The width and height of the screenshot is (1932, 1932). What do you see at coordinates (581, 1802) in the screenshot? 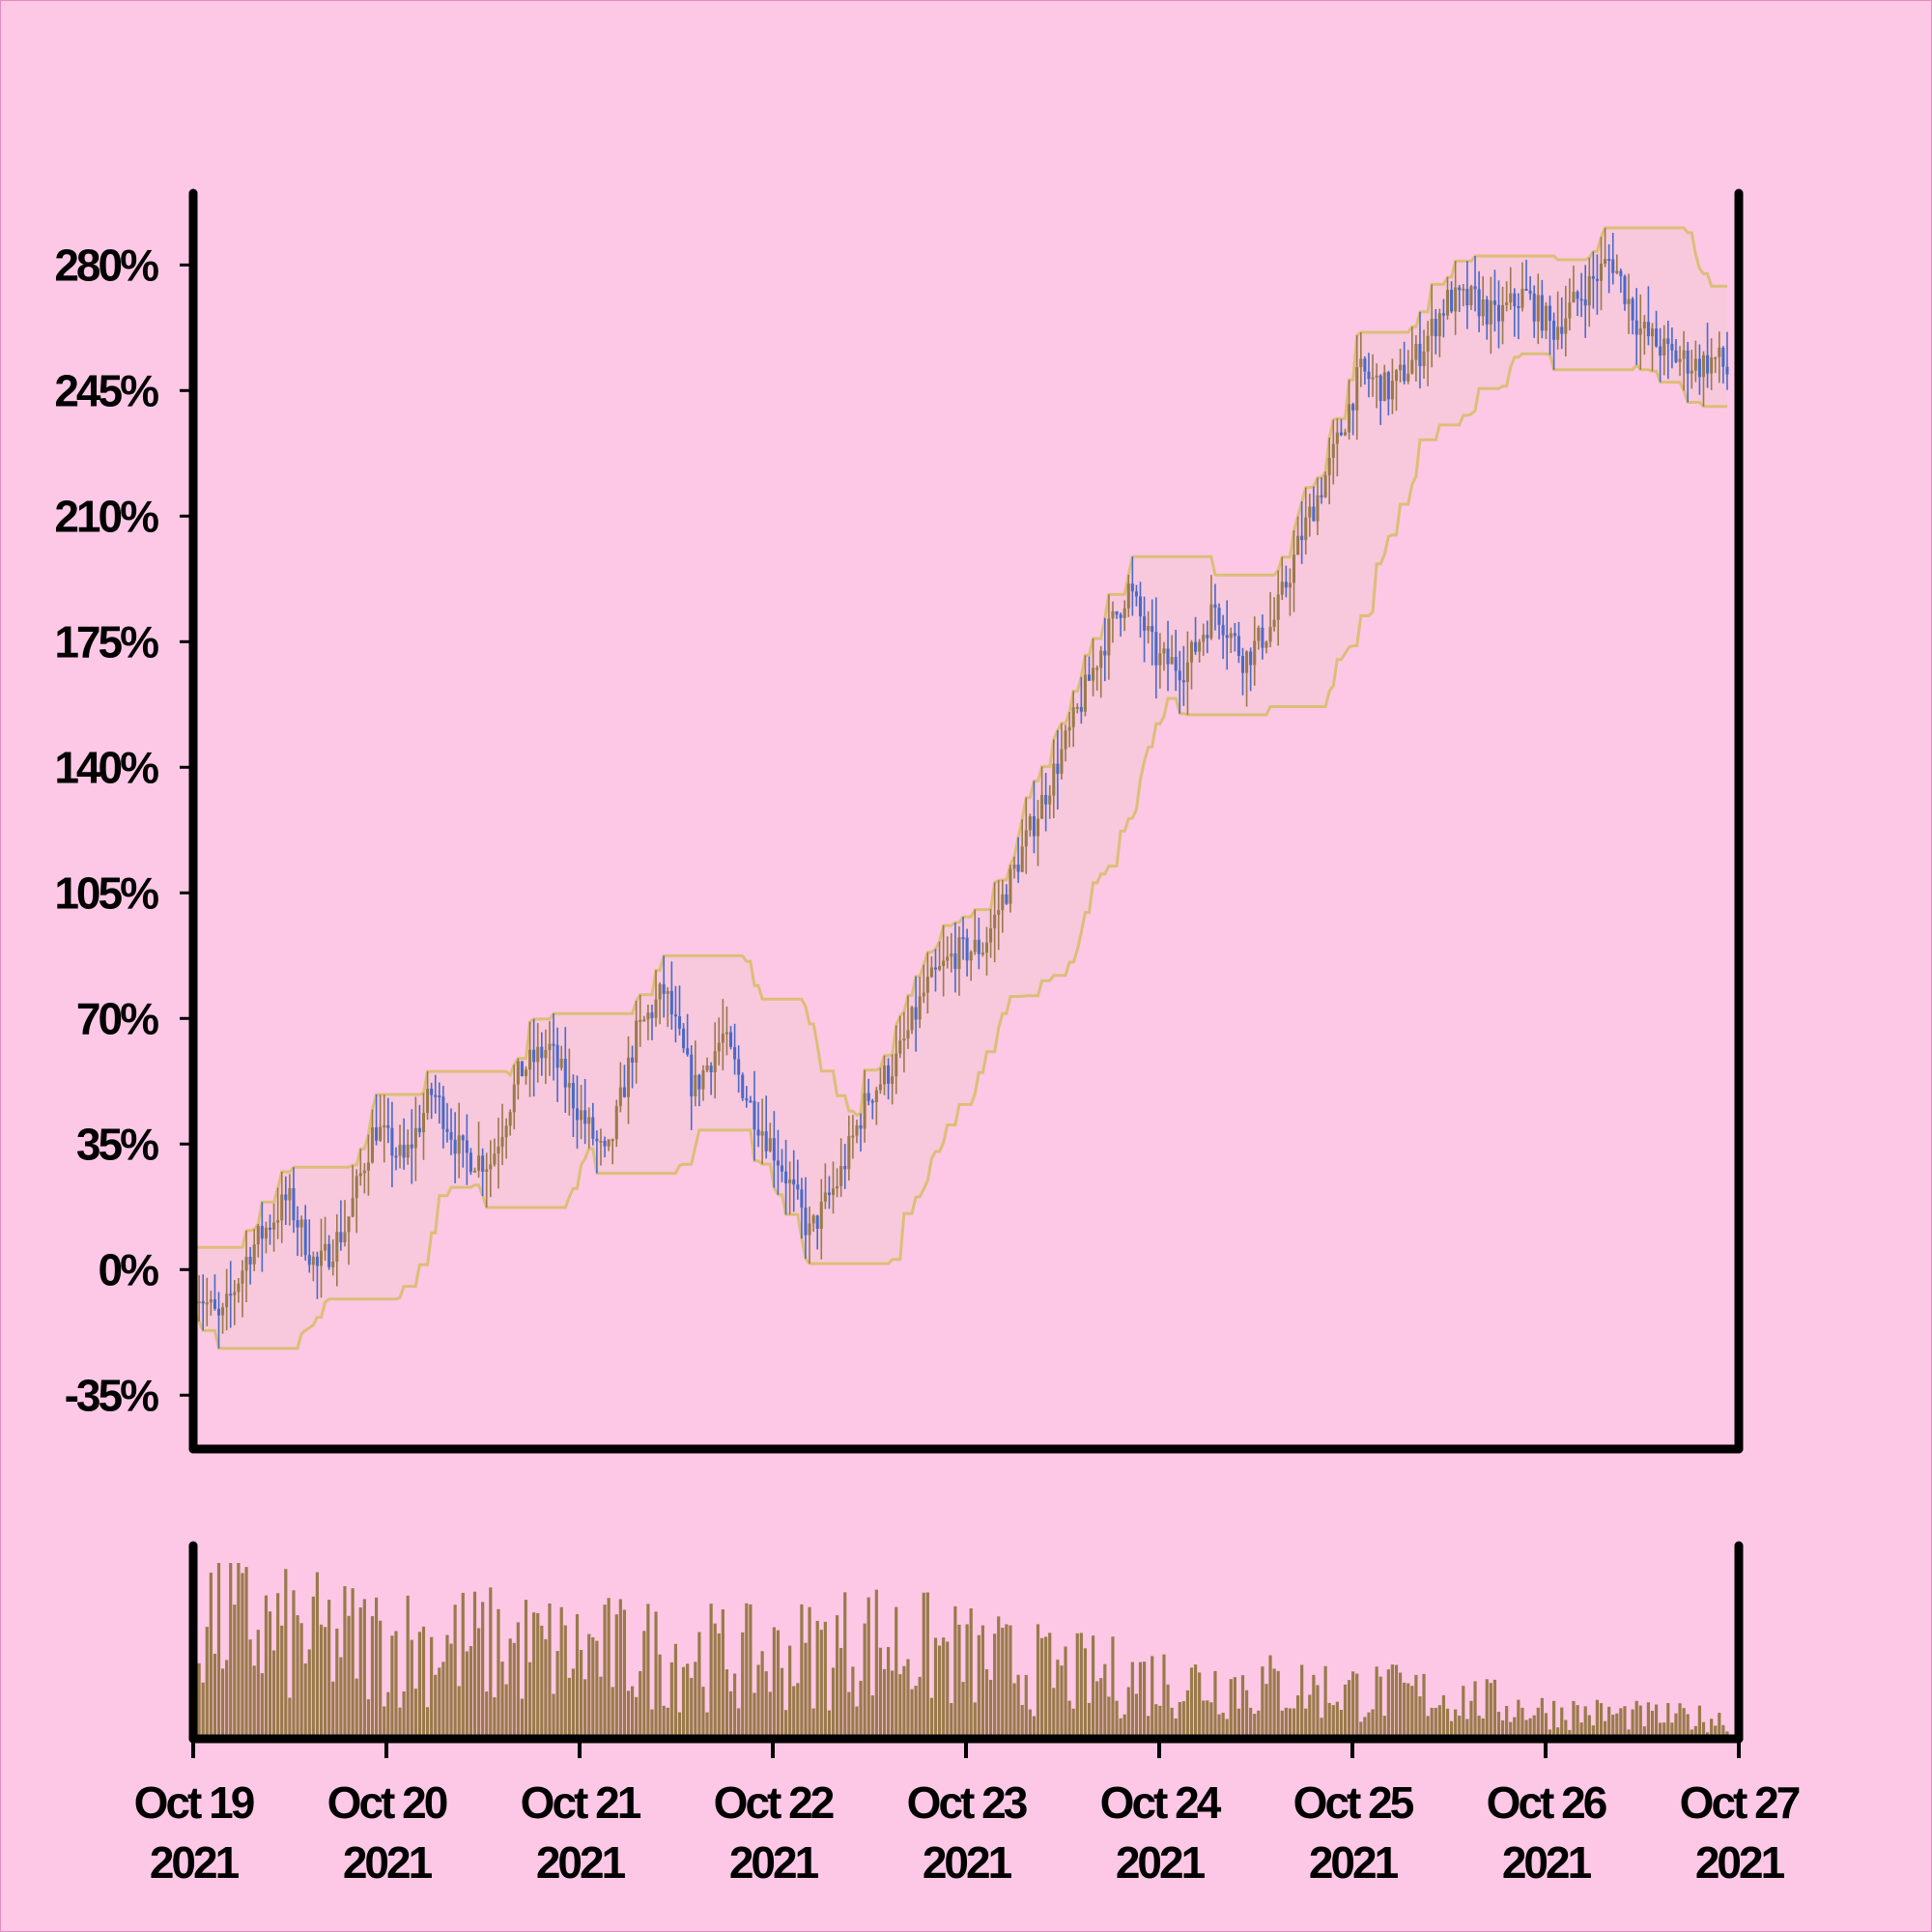
I see `x-tick-label: Oct 21` at bounding box center [581, 1802].